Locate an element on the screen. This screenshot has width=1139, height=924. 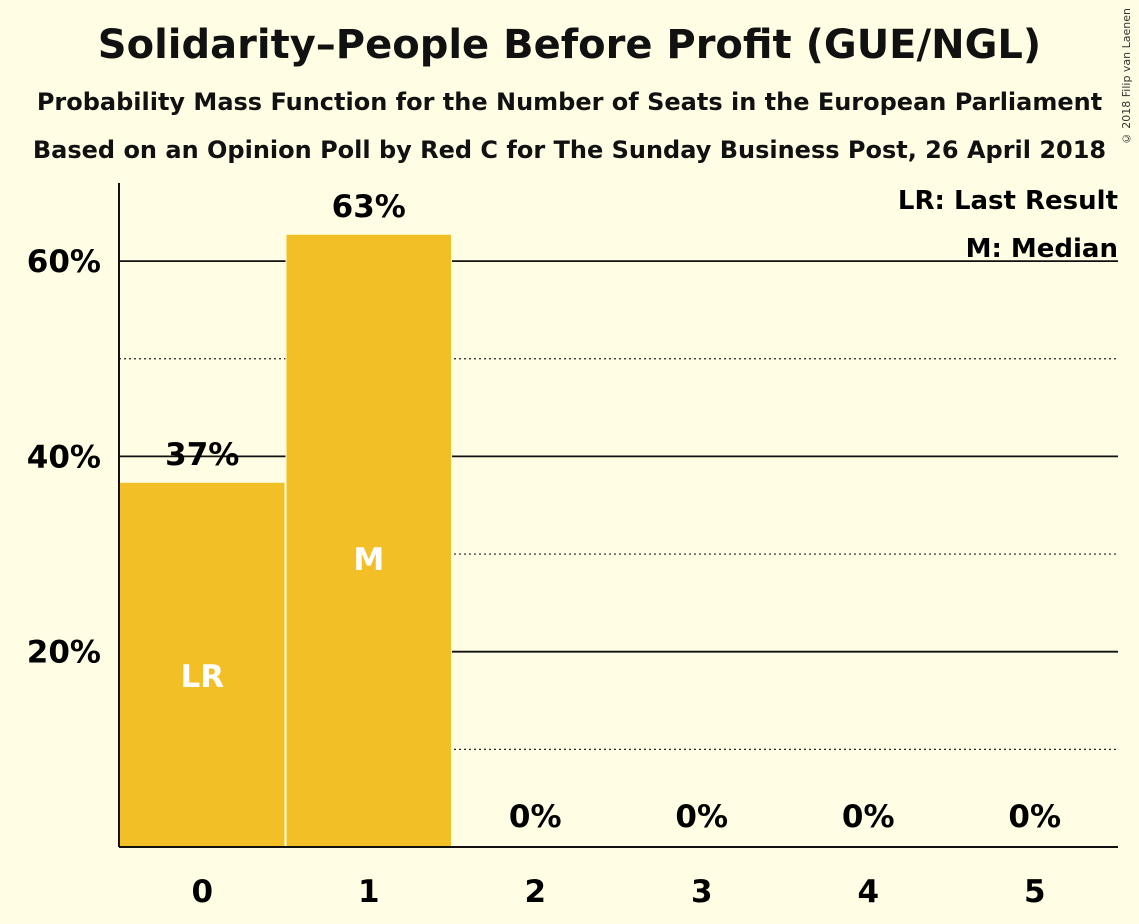
x-tick-label-3: 3 is located at coordinates (702, 892).